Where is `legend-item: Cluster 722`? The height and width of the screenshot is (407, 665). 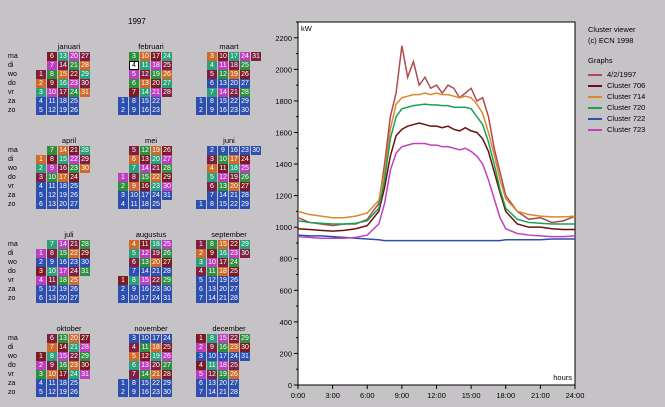 legend-item: Cluster 722 is located at coordinates (616, 118).